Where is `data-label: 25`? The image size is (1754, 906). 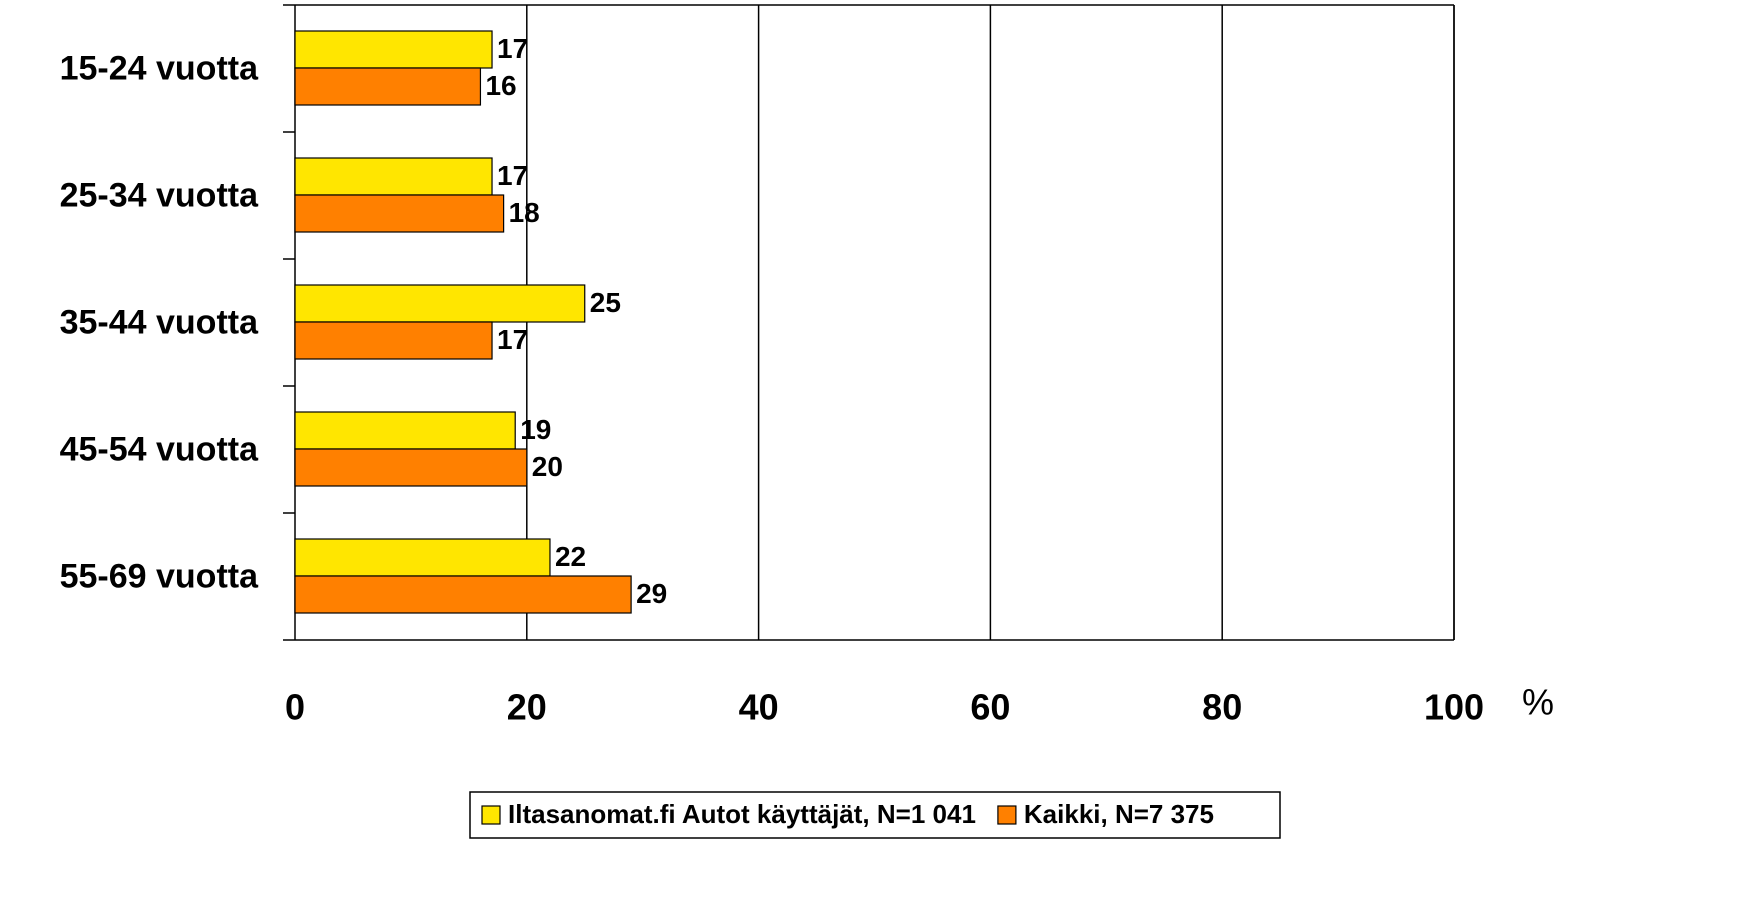 data-label: 25 is located at coordinates (605, 302).